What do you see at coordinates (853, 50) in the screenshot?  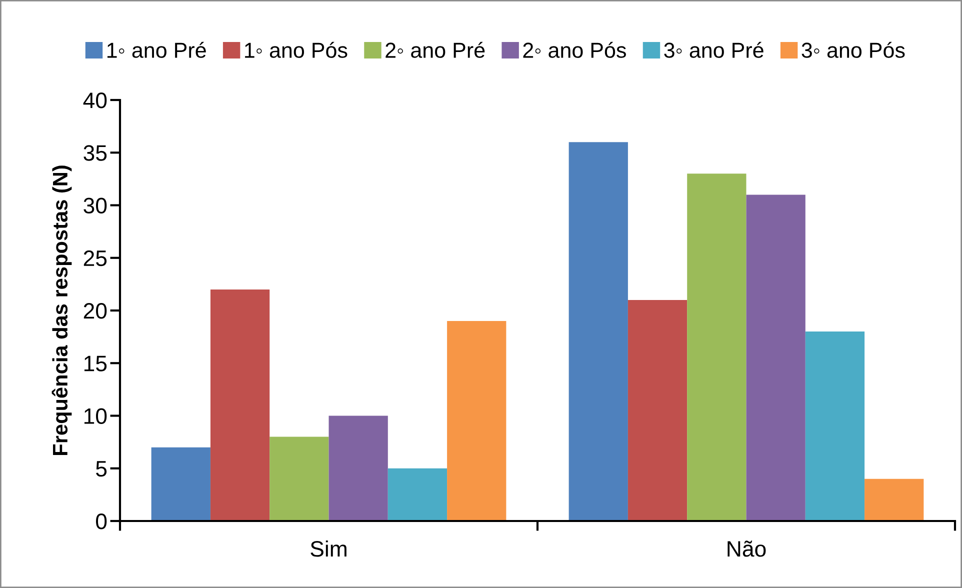 I see `legend-label: 3◦ ano Pós` at bounding box center [853, 50].